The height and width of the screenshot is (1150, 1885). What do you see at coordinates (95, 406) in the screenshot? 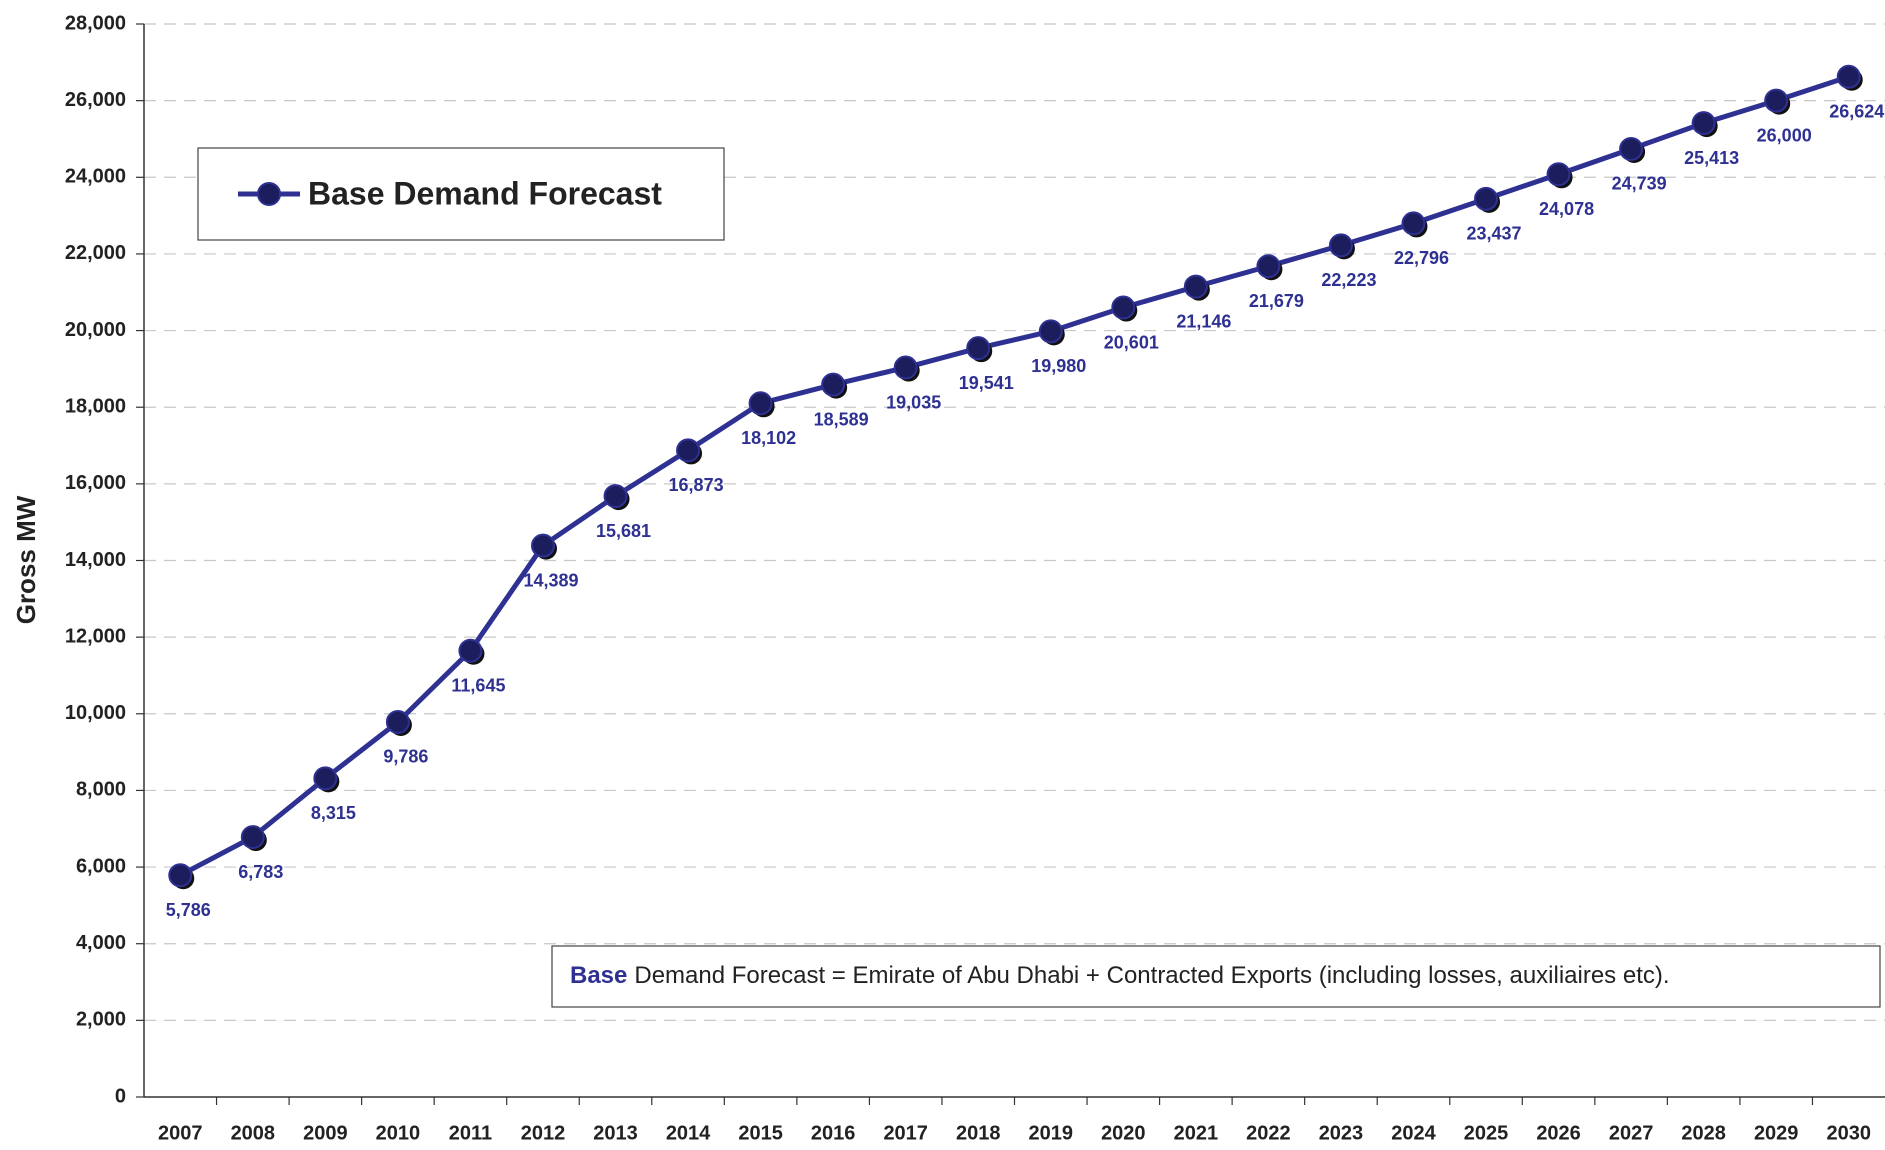
I see `y-tick-label: 18,000` at bounding box center [95, 406].